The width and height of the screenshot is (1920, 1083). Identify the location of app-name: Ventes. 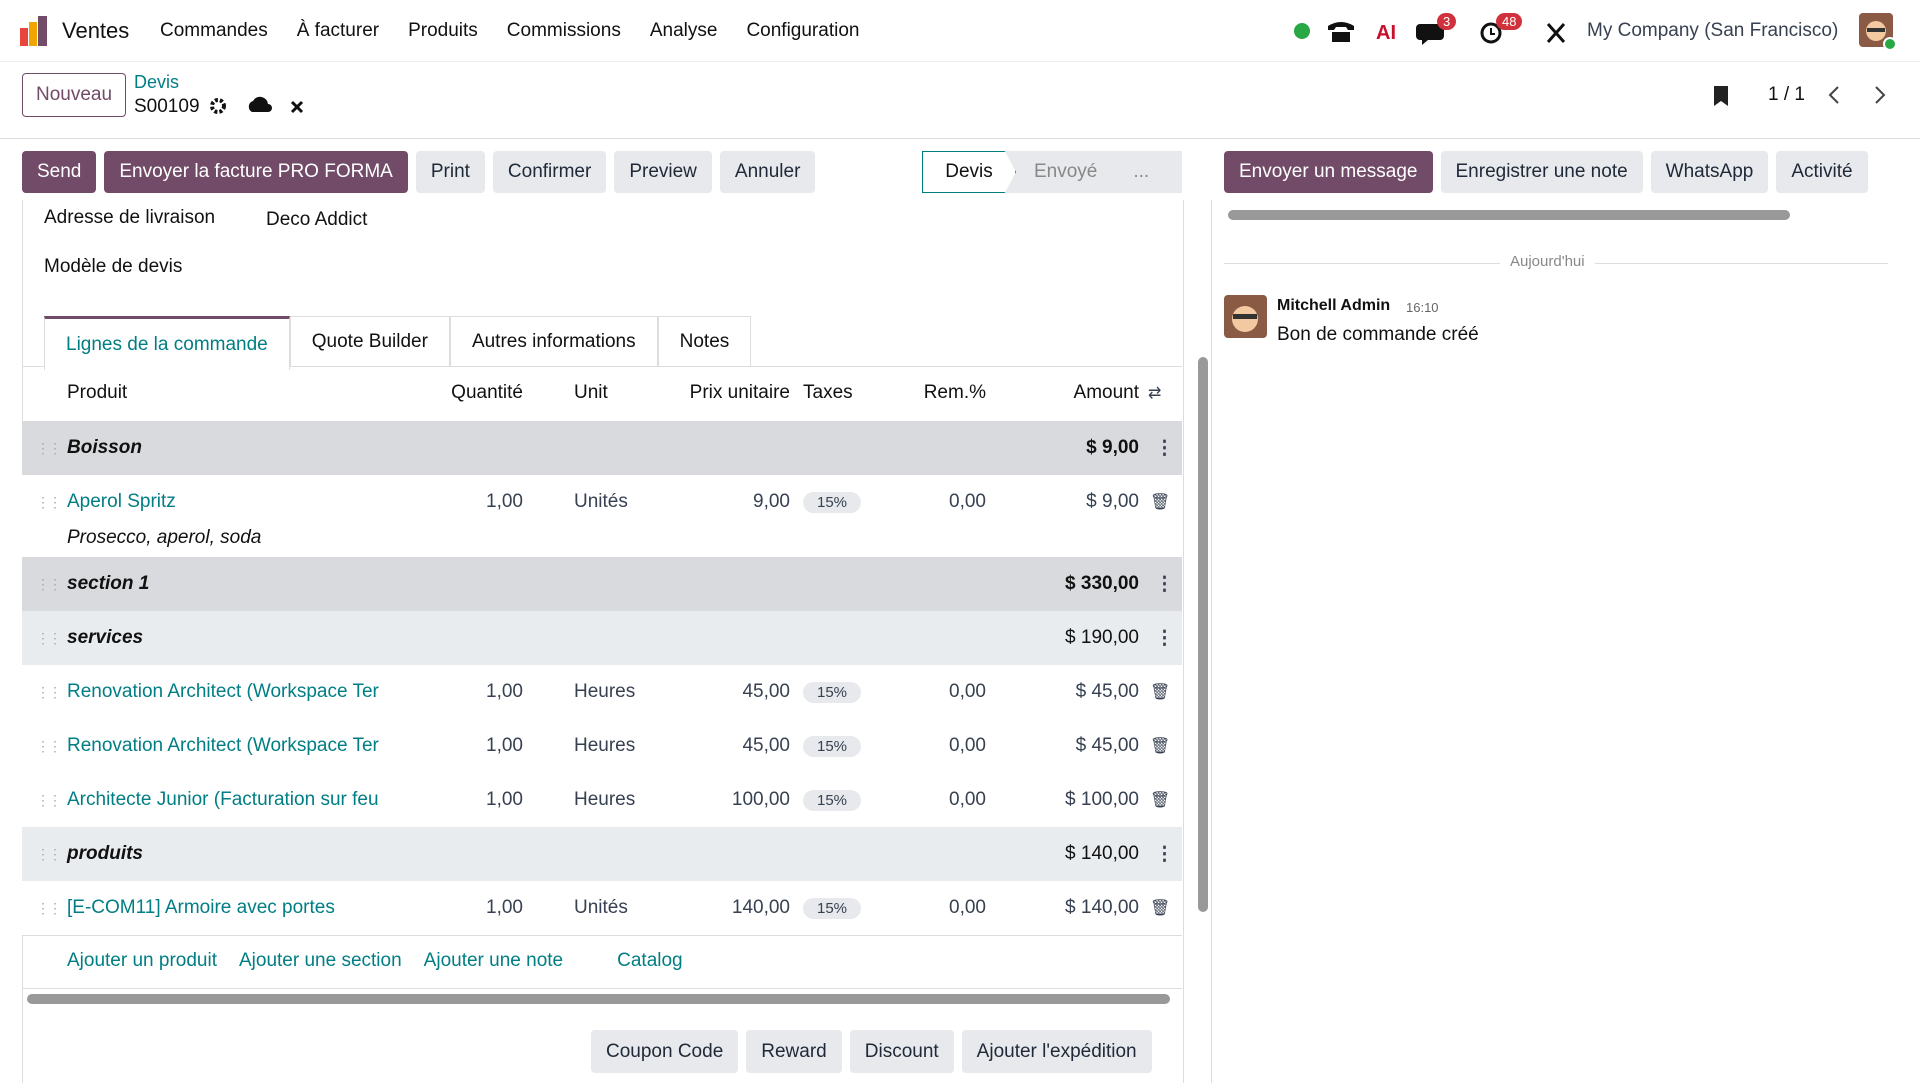
(96, 30).